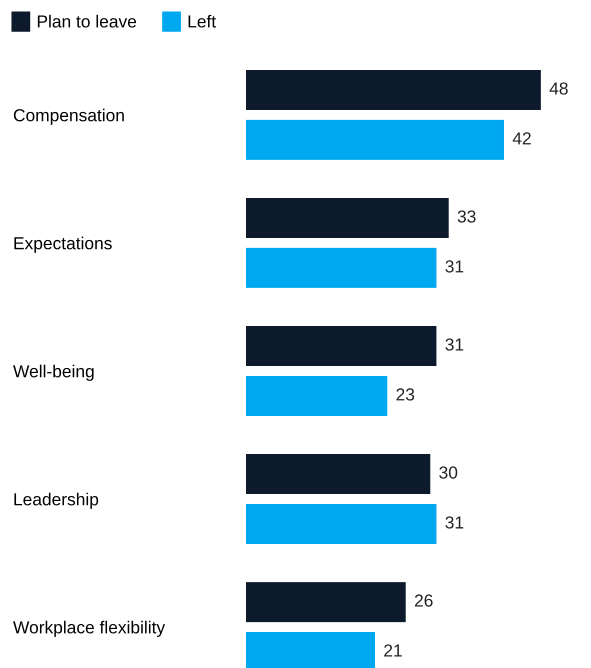  I want to click on data-label: 30, so click(448, 472).